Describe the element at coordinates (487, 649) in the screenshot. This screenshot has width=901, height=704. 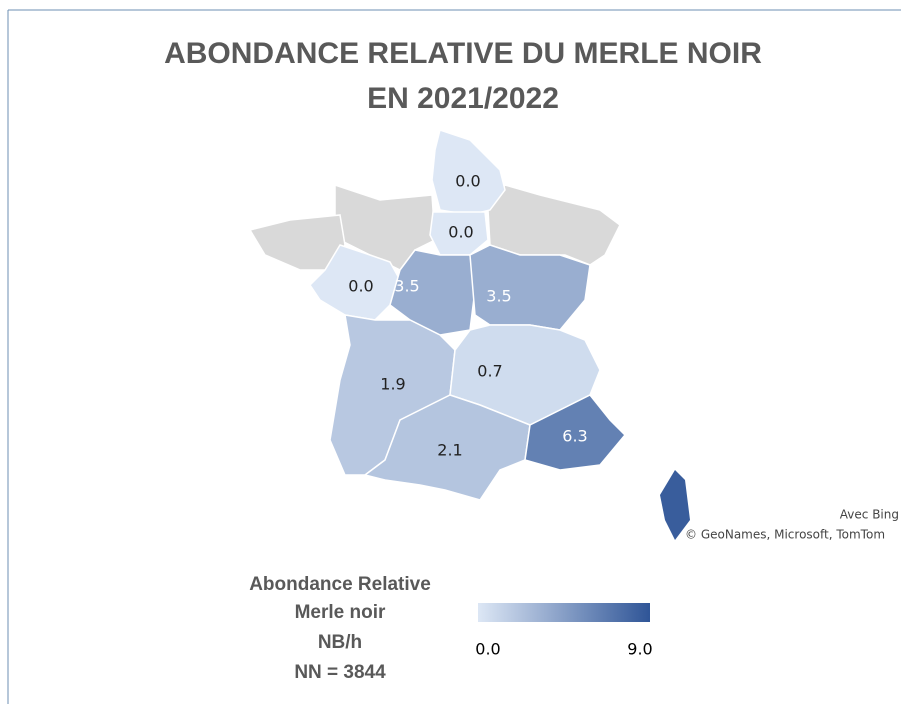
I see `legend-min: 0.0` at that location.